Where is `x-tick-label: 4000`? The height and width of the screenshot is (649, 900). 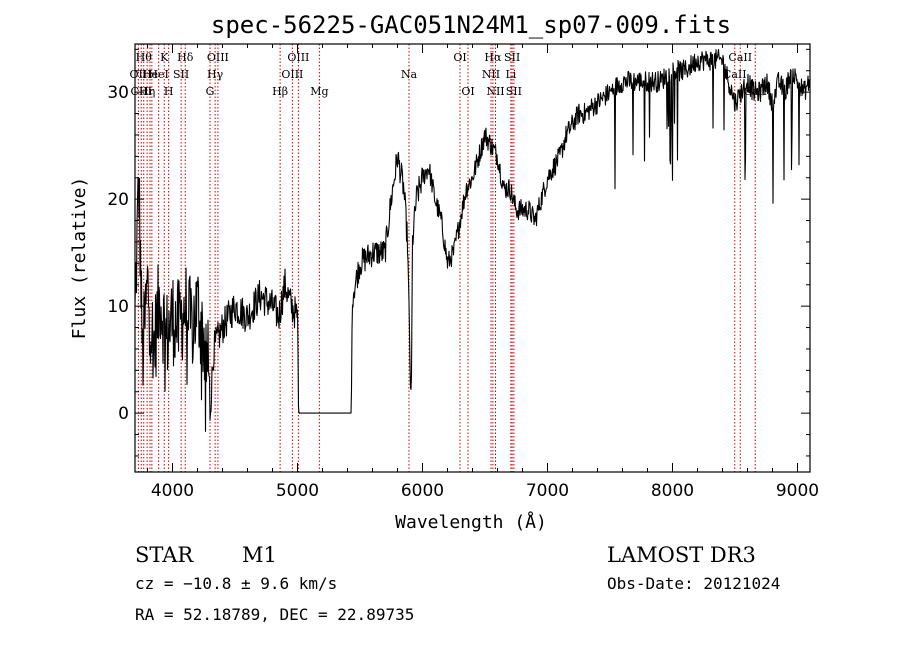
x-tick-label: 4000 is located at coordinates (172, 491).